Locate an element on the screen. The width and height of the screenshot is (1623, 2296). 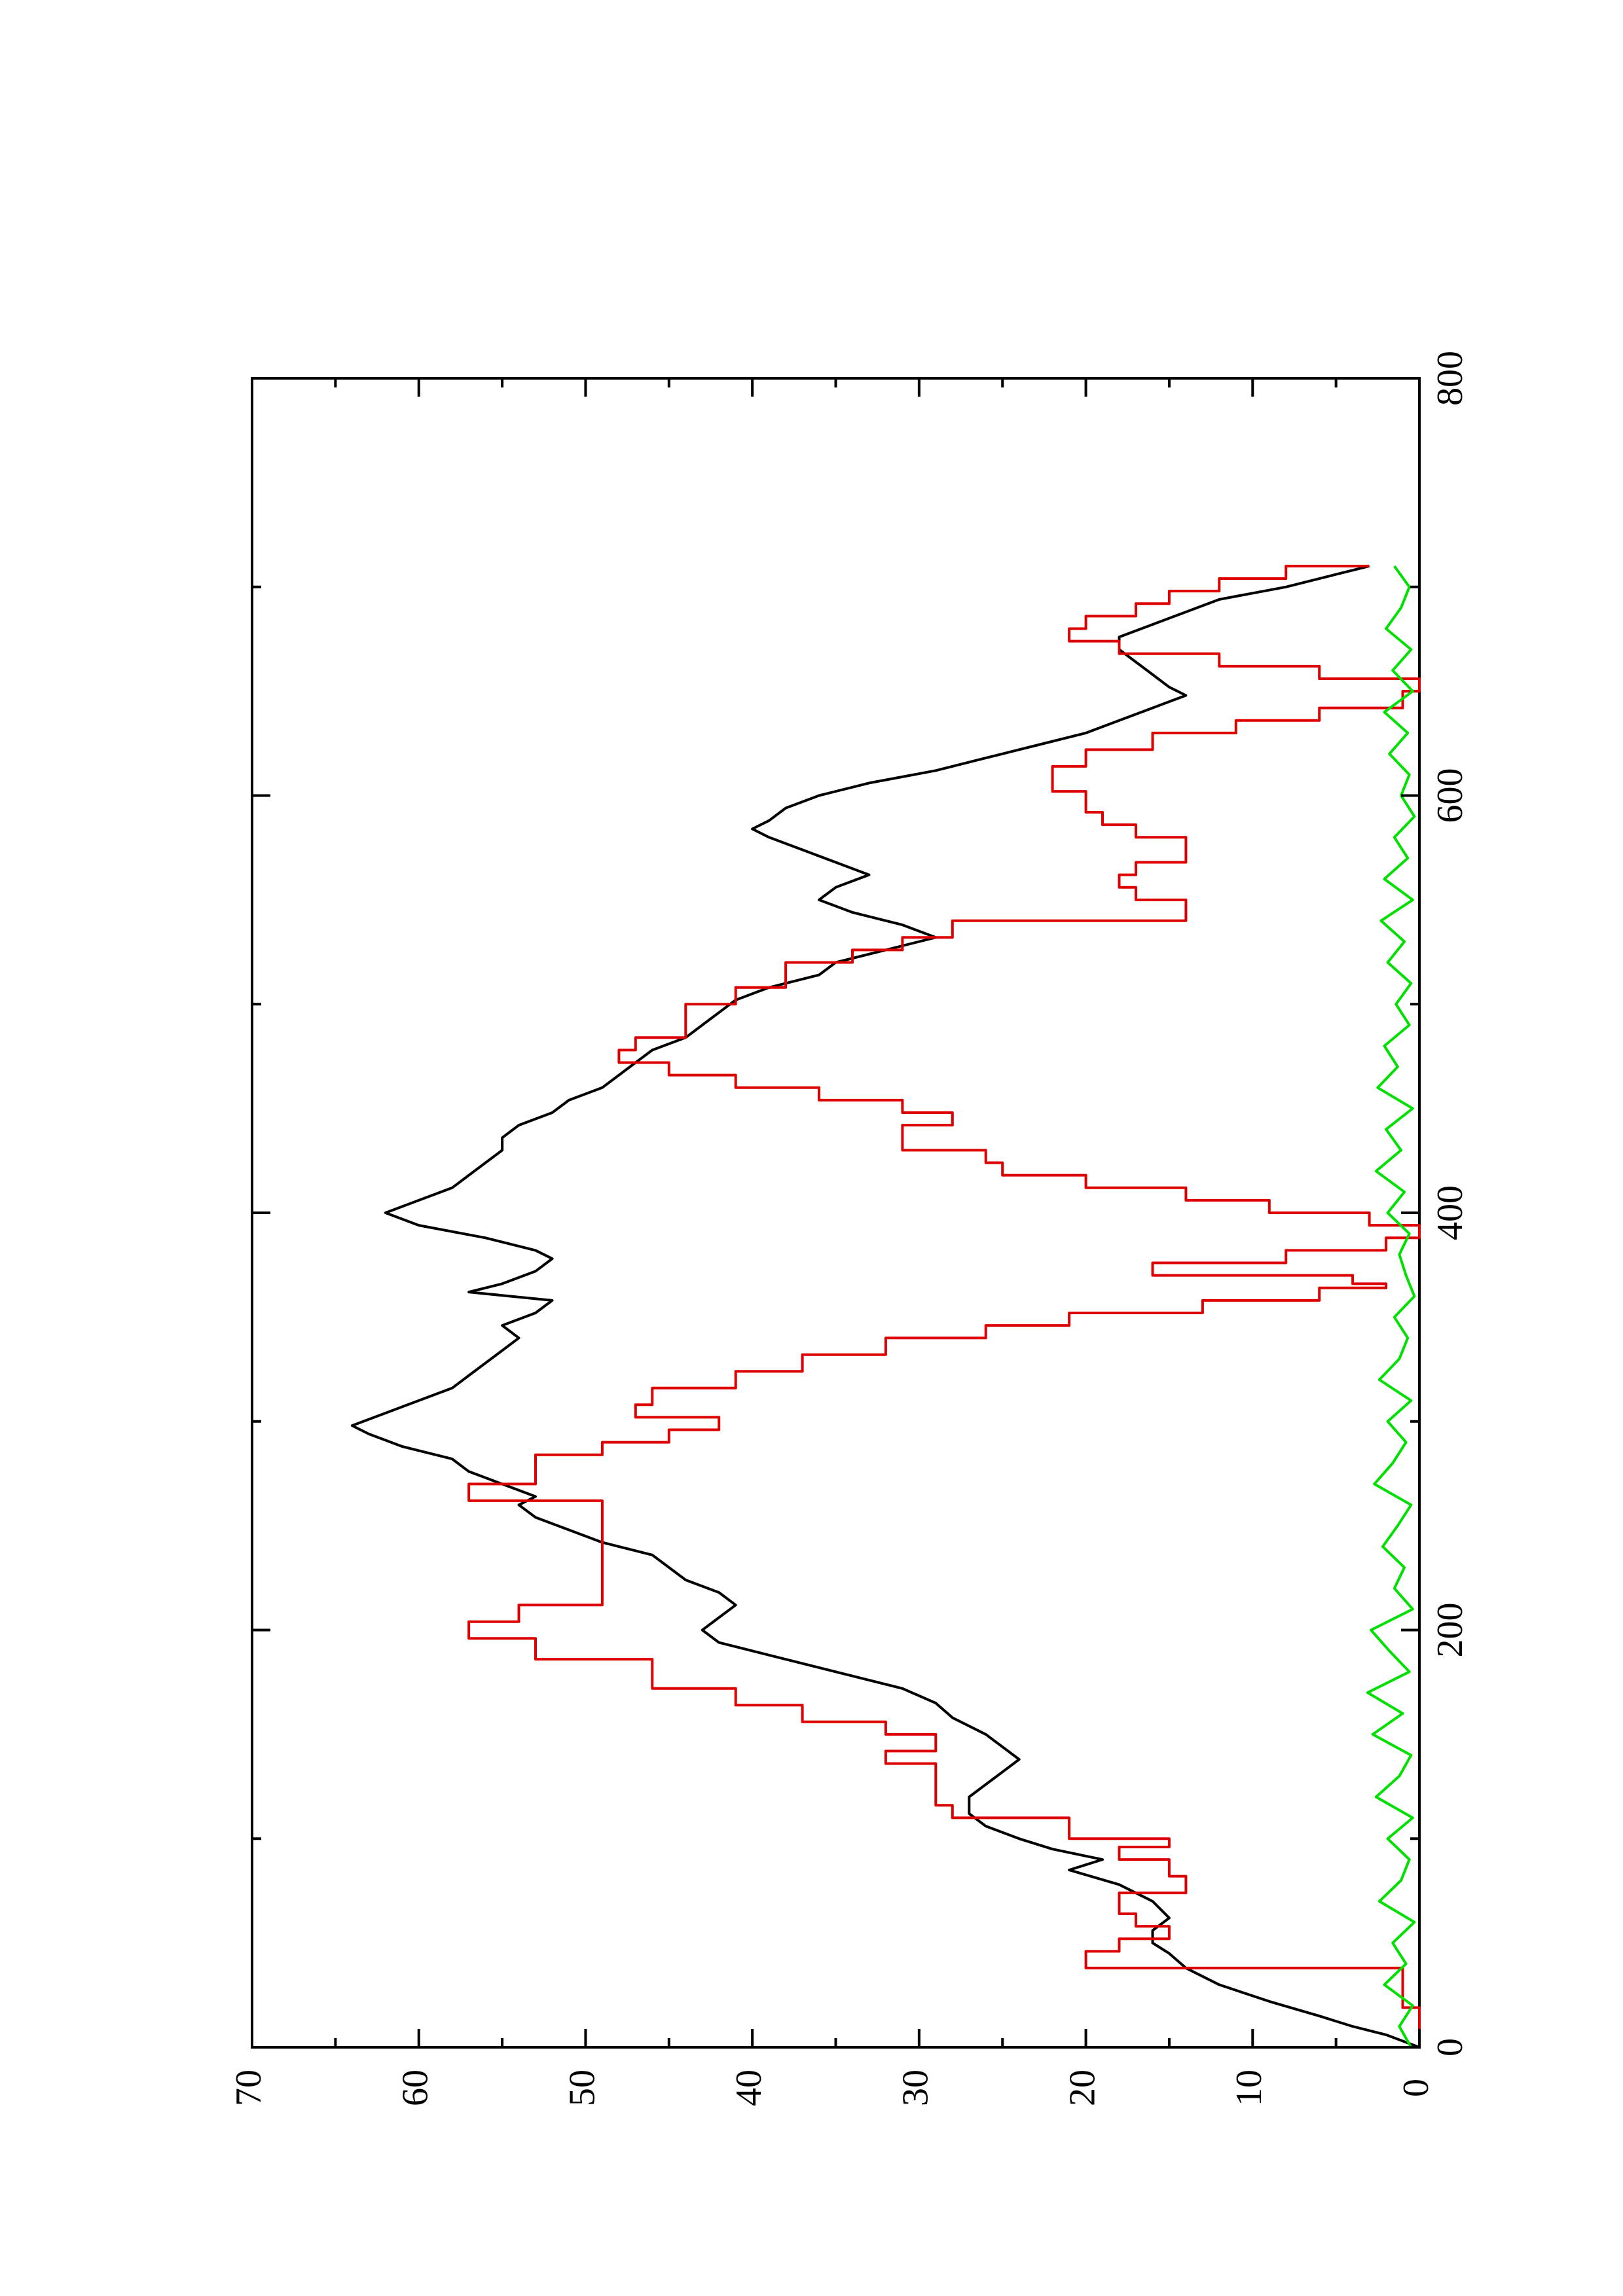
y-tick-label: 40 is located at coordinates (749, 2088).